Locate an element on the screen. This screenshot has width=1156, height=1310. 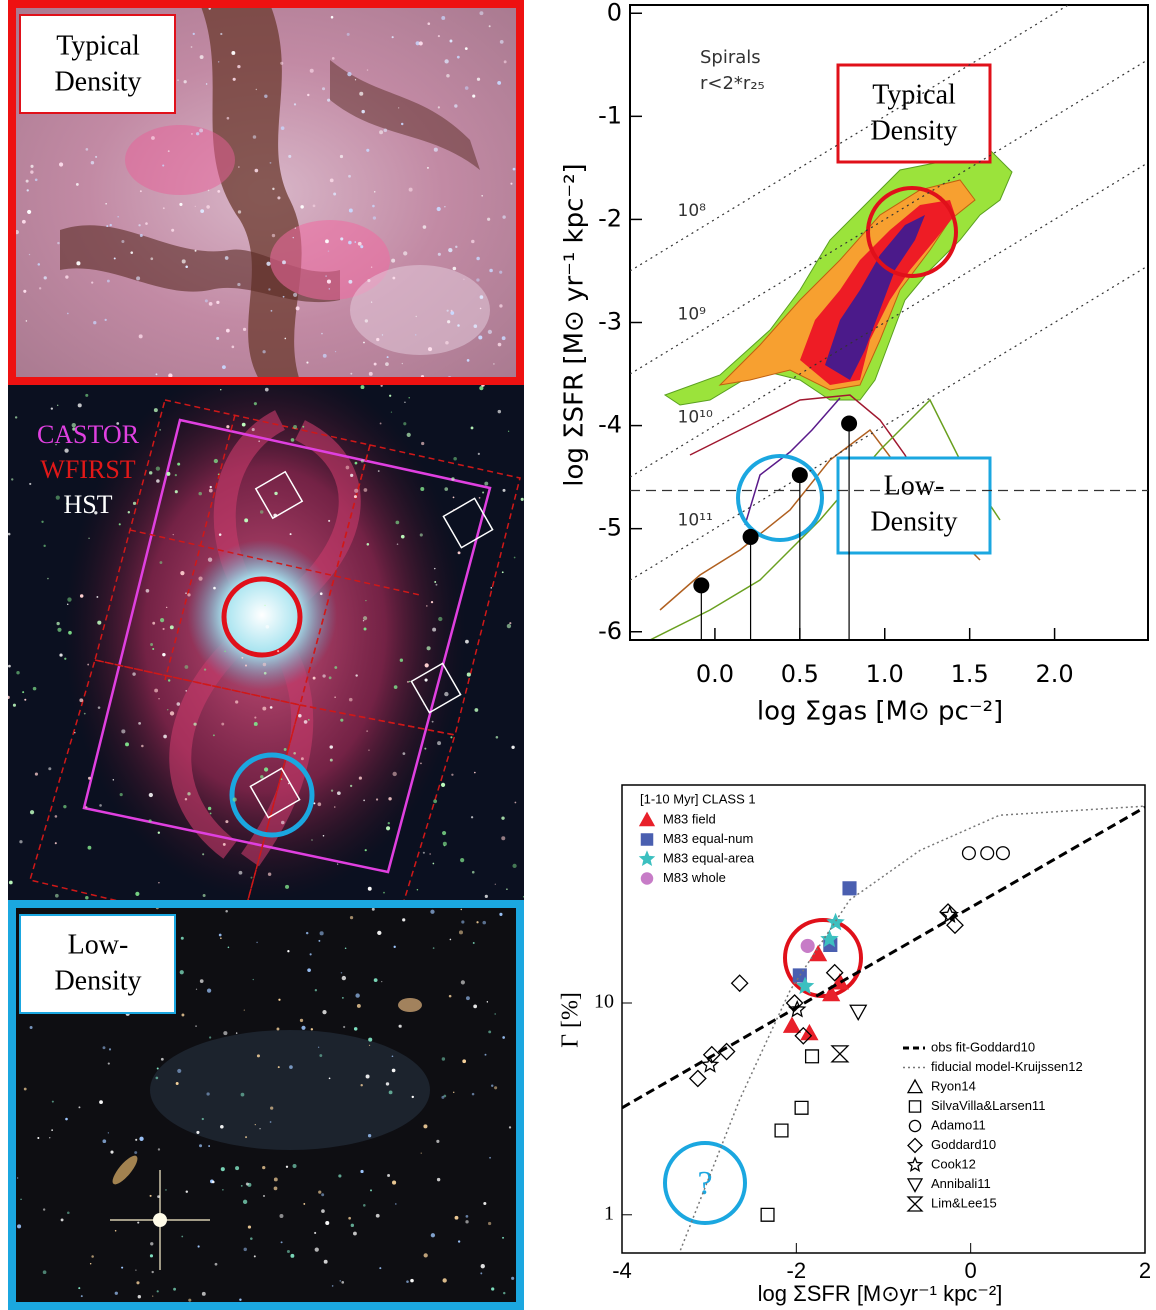
legend-label: fiducial model-Kruijssen12 is located at coordinates (1007, 1066).